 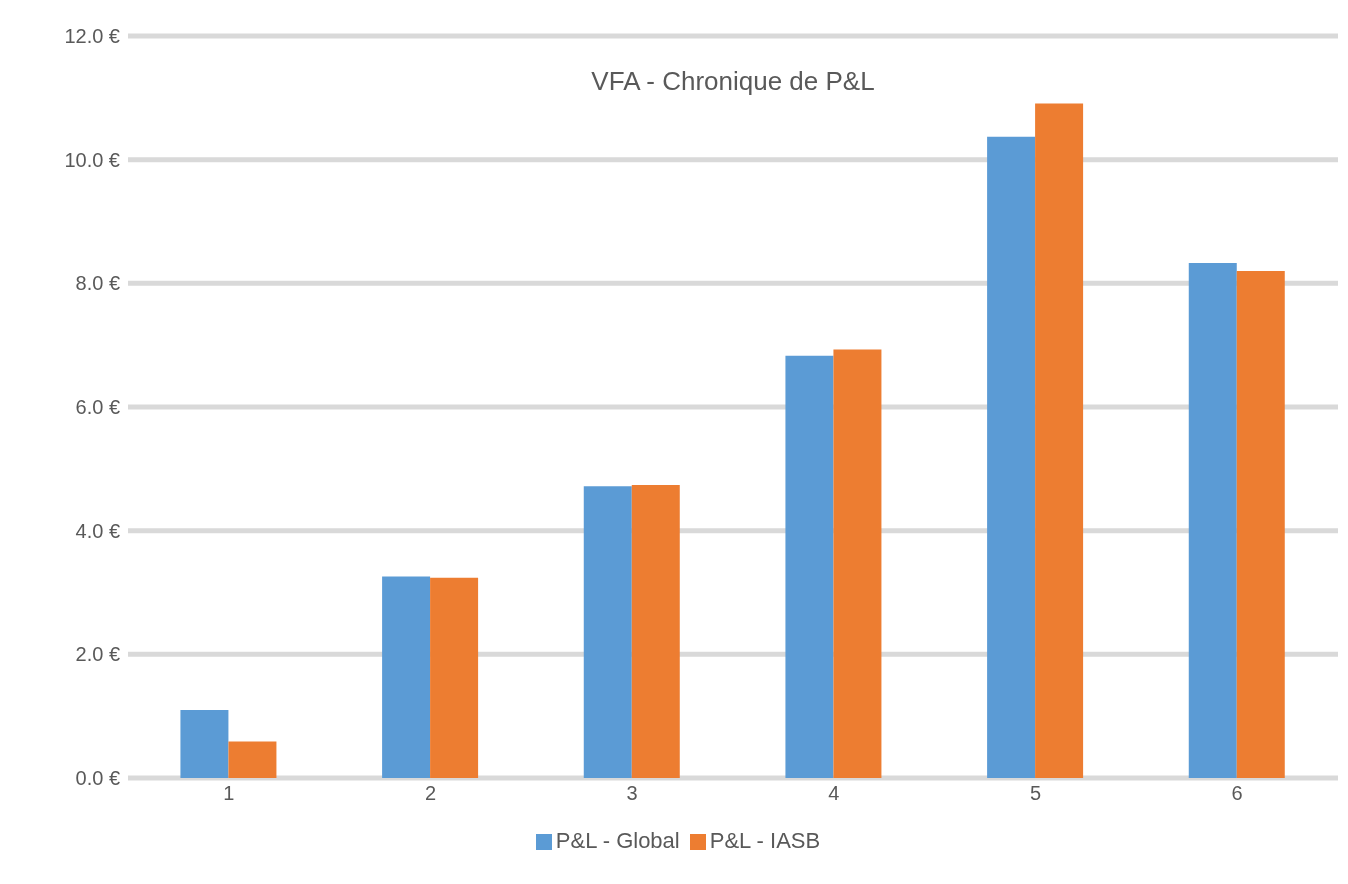 What do you see at coordinates (97, 654) in the screenshot?
I see `y-tick-label: 2.0 €` at bounding box center [97, 654].